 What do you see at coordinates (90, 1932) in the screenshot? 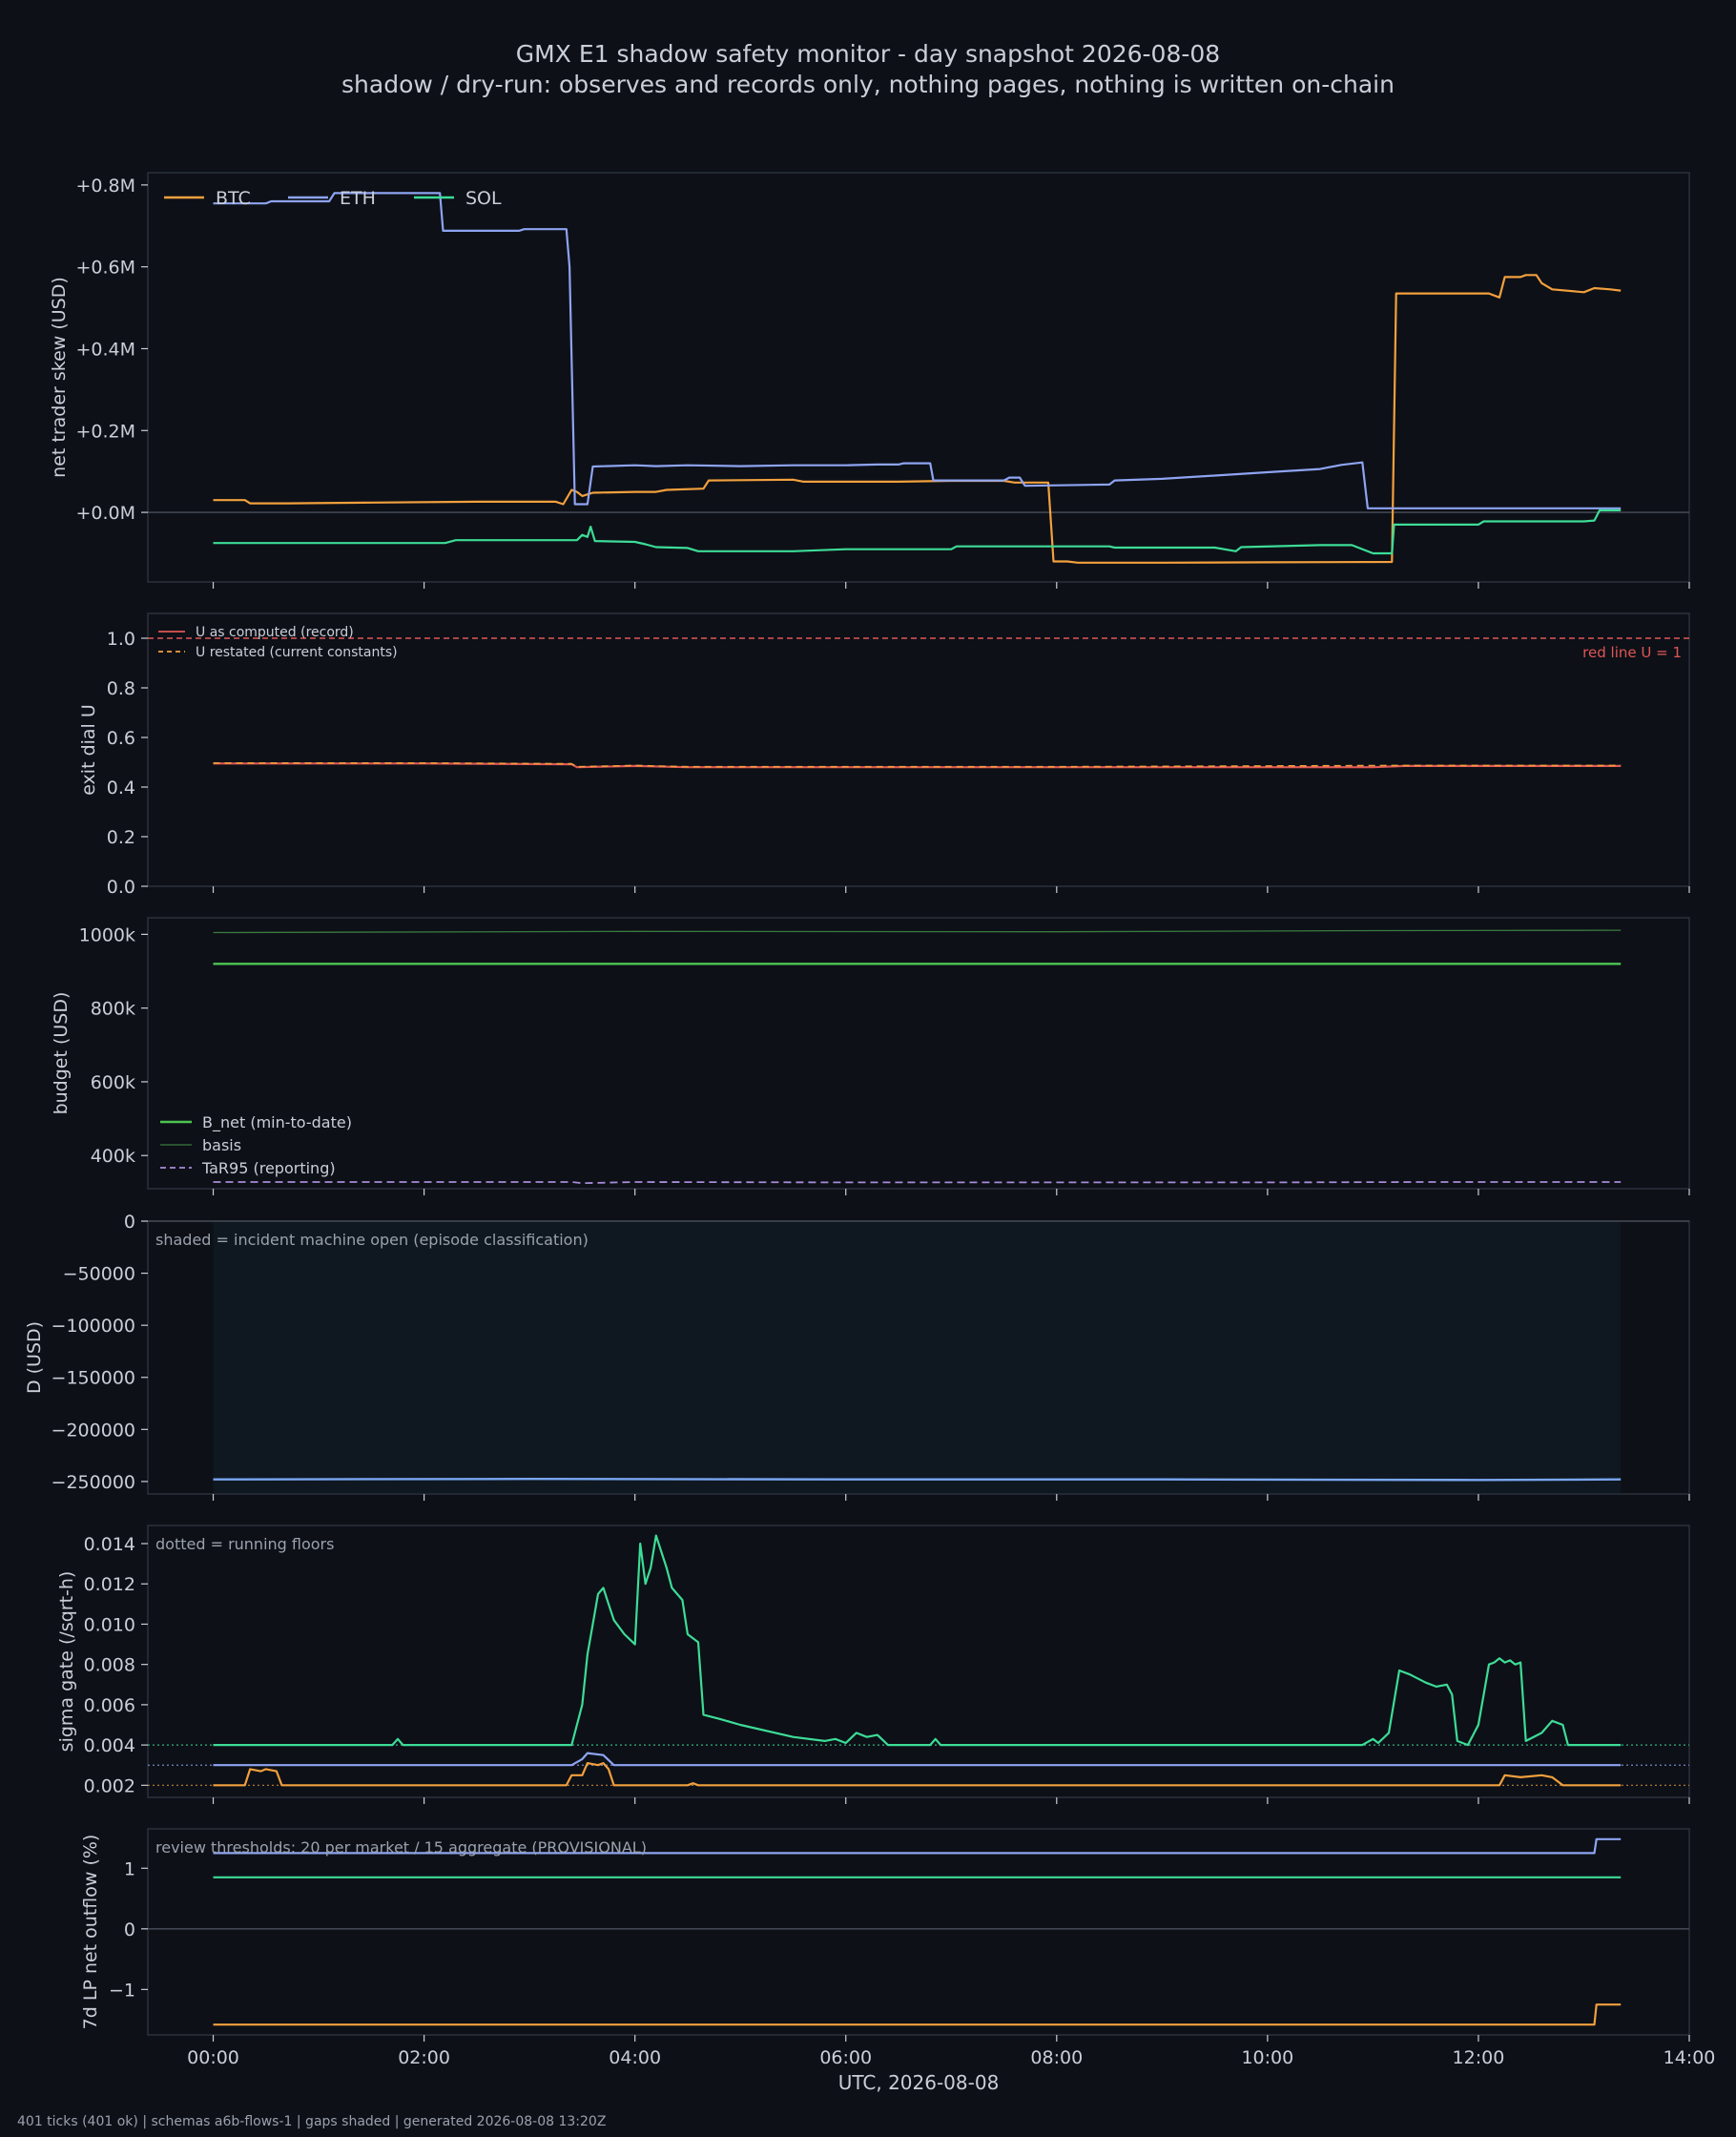
I see `y-axis-label: 7d LP net outflow (%)` at bounding box center [90, 1932].